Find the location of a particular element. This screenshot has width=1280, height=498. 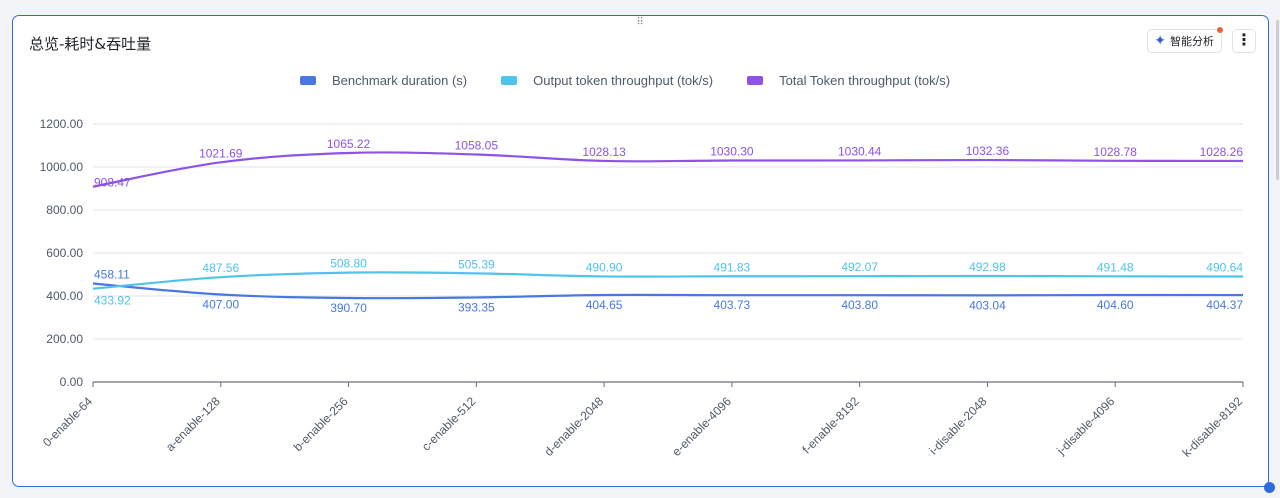

legend-label: Total Token throughput (tok/s) is located at coordinates (865, 80).